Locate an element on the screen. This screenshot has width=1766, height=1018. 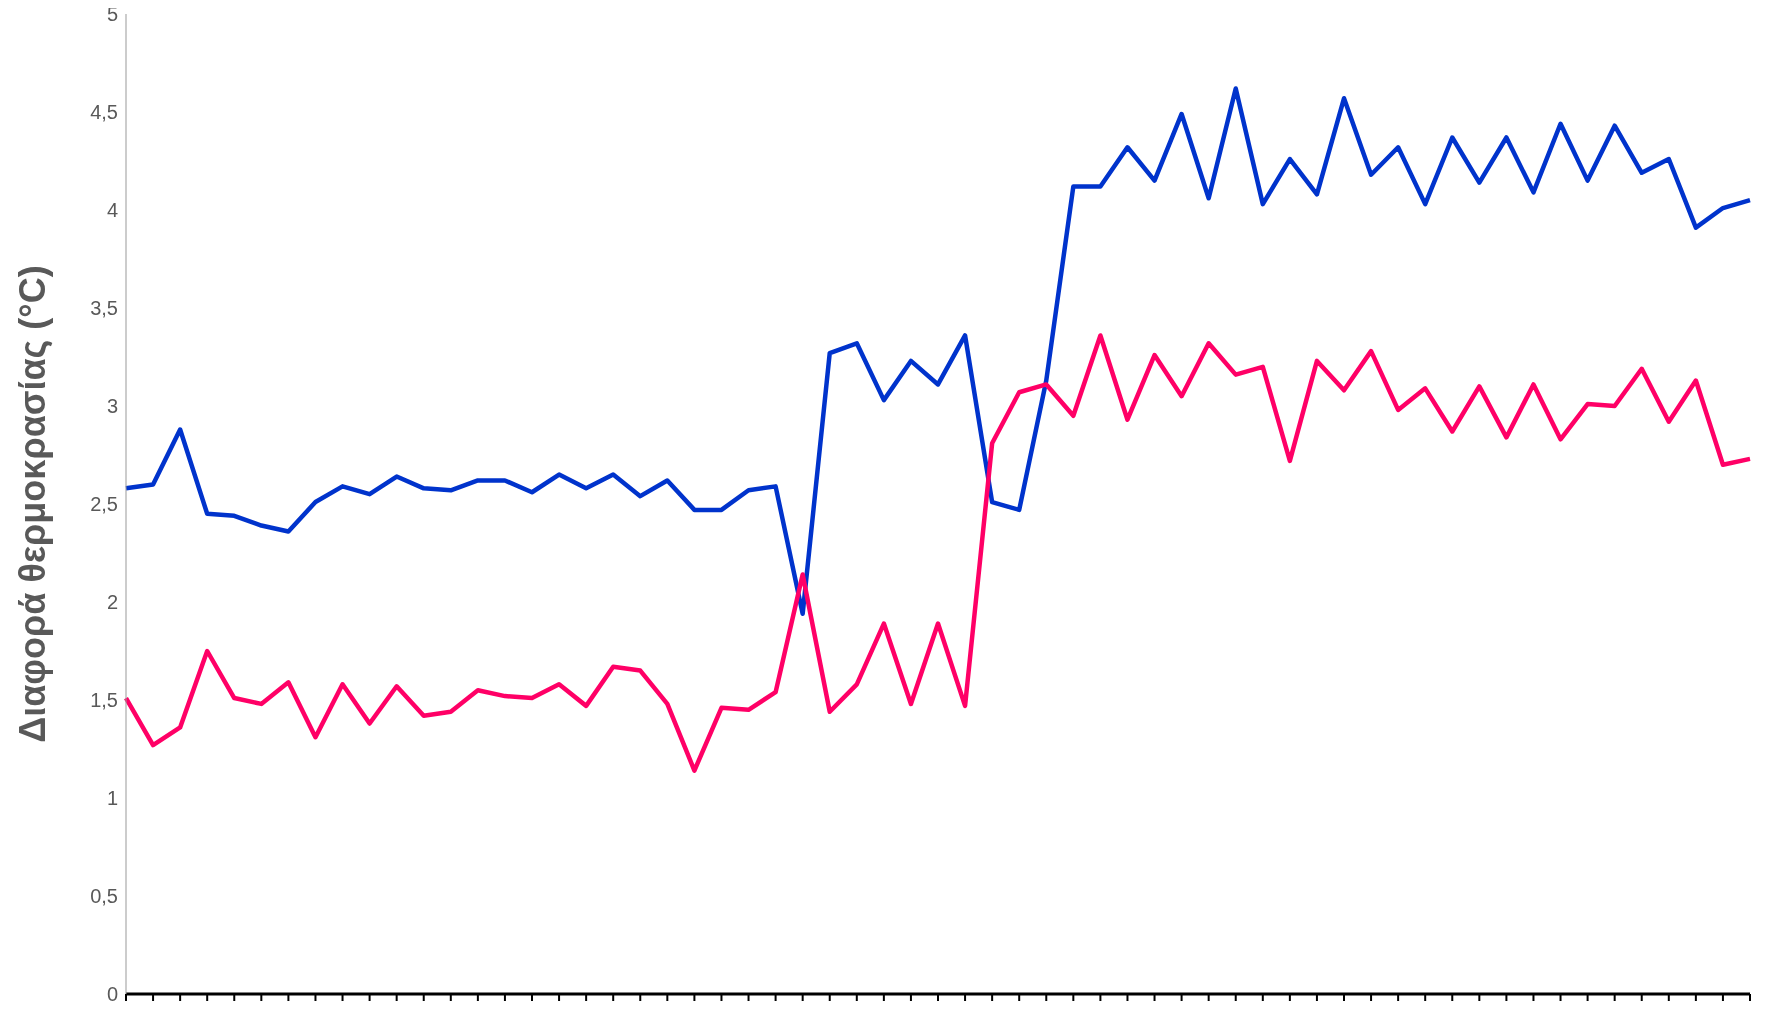
y-tick-label: 4,5 is located at coordinates (104, 112).